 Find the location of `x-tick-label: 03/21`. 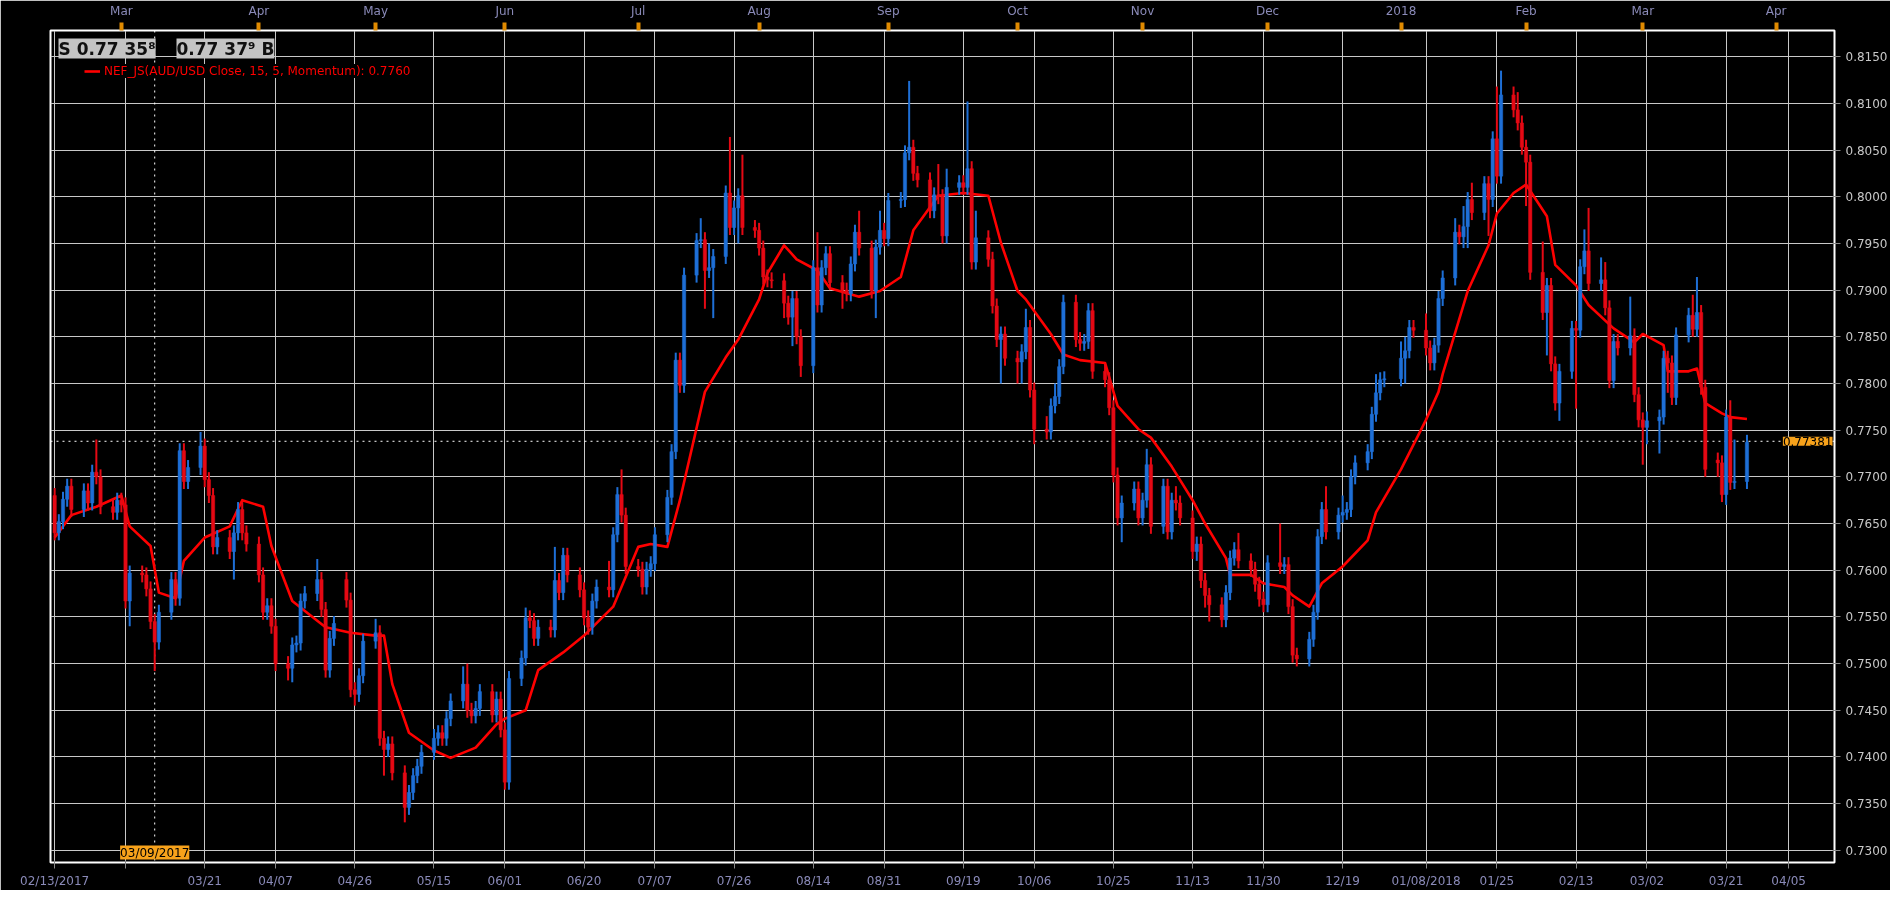

x-tick-label: 03/21 is located at coordinates (1726, 880).